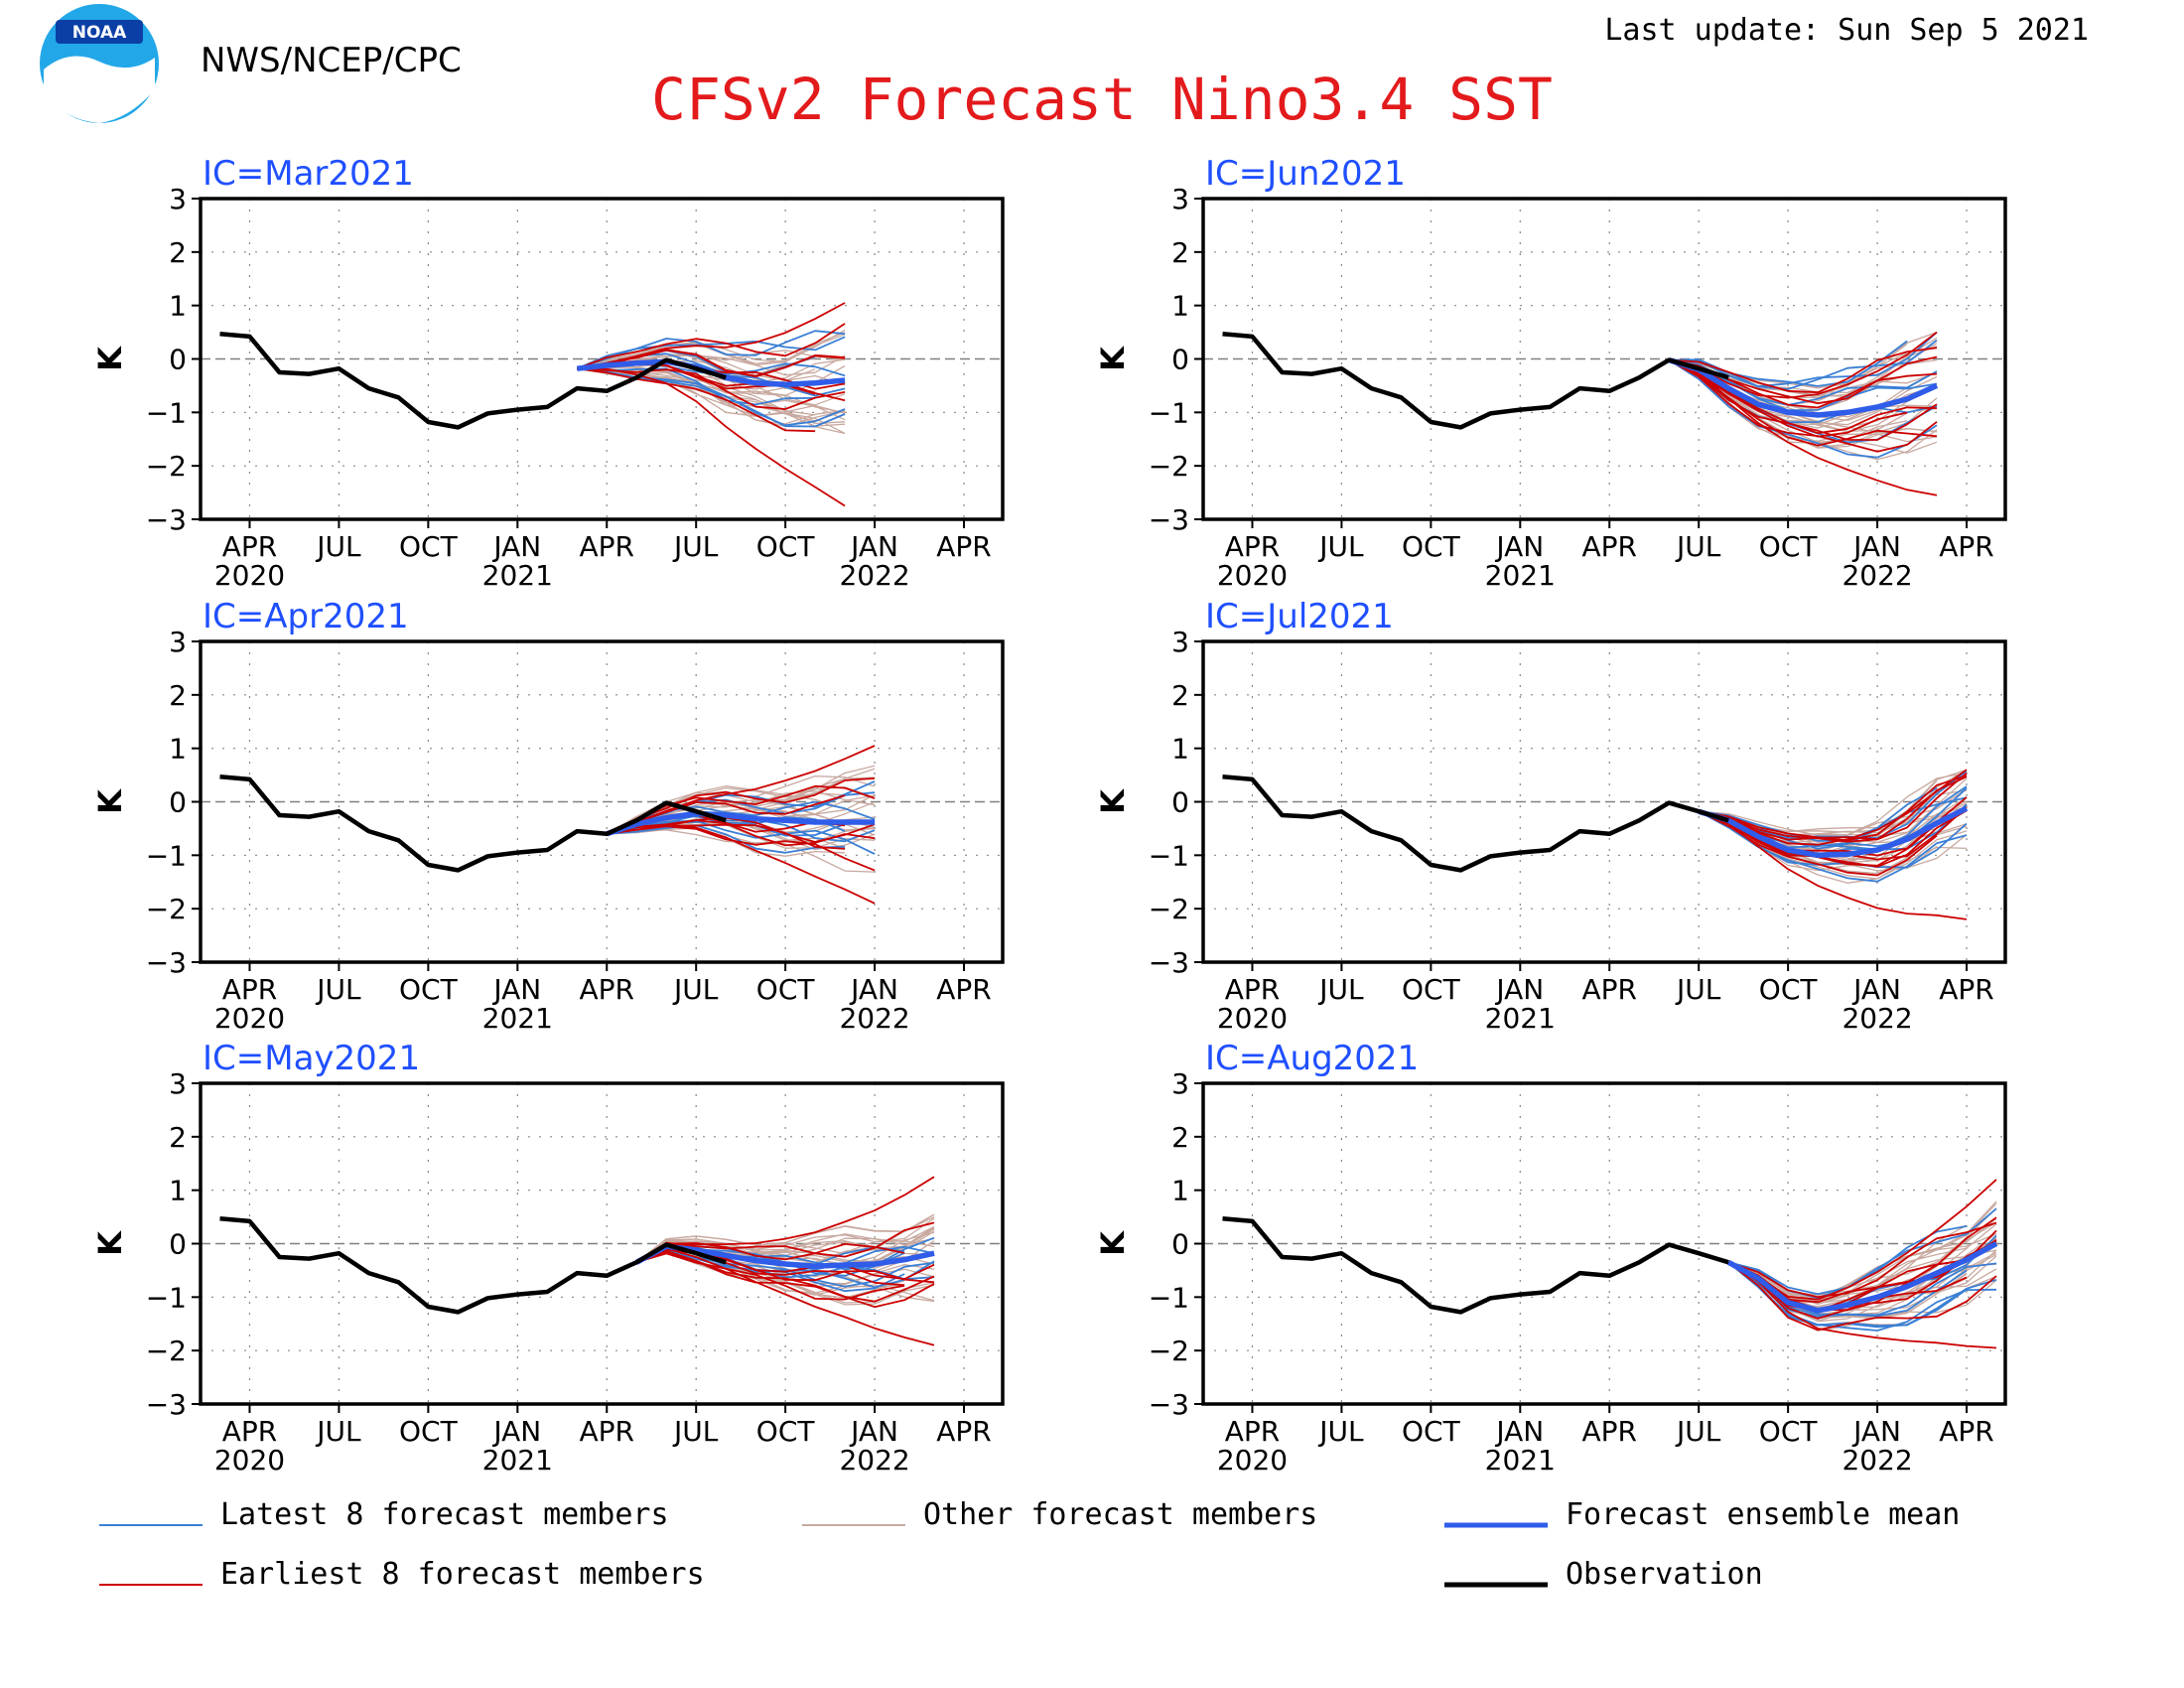 The height and width of the screenshot is (1688, 2184). Describe the element at coordinates (1664, 1574) in the screenshot. I see `legend-label-obs: Observation` at that location.